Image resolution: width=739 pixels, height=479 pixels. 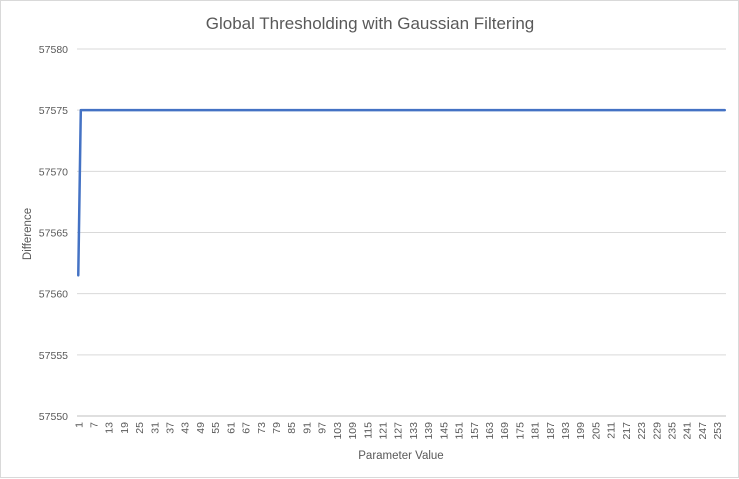 What do you see at coordinates (231, 428) in the screenshot?
I see `x-tick-label: 61` at bounding box center [231, 428].